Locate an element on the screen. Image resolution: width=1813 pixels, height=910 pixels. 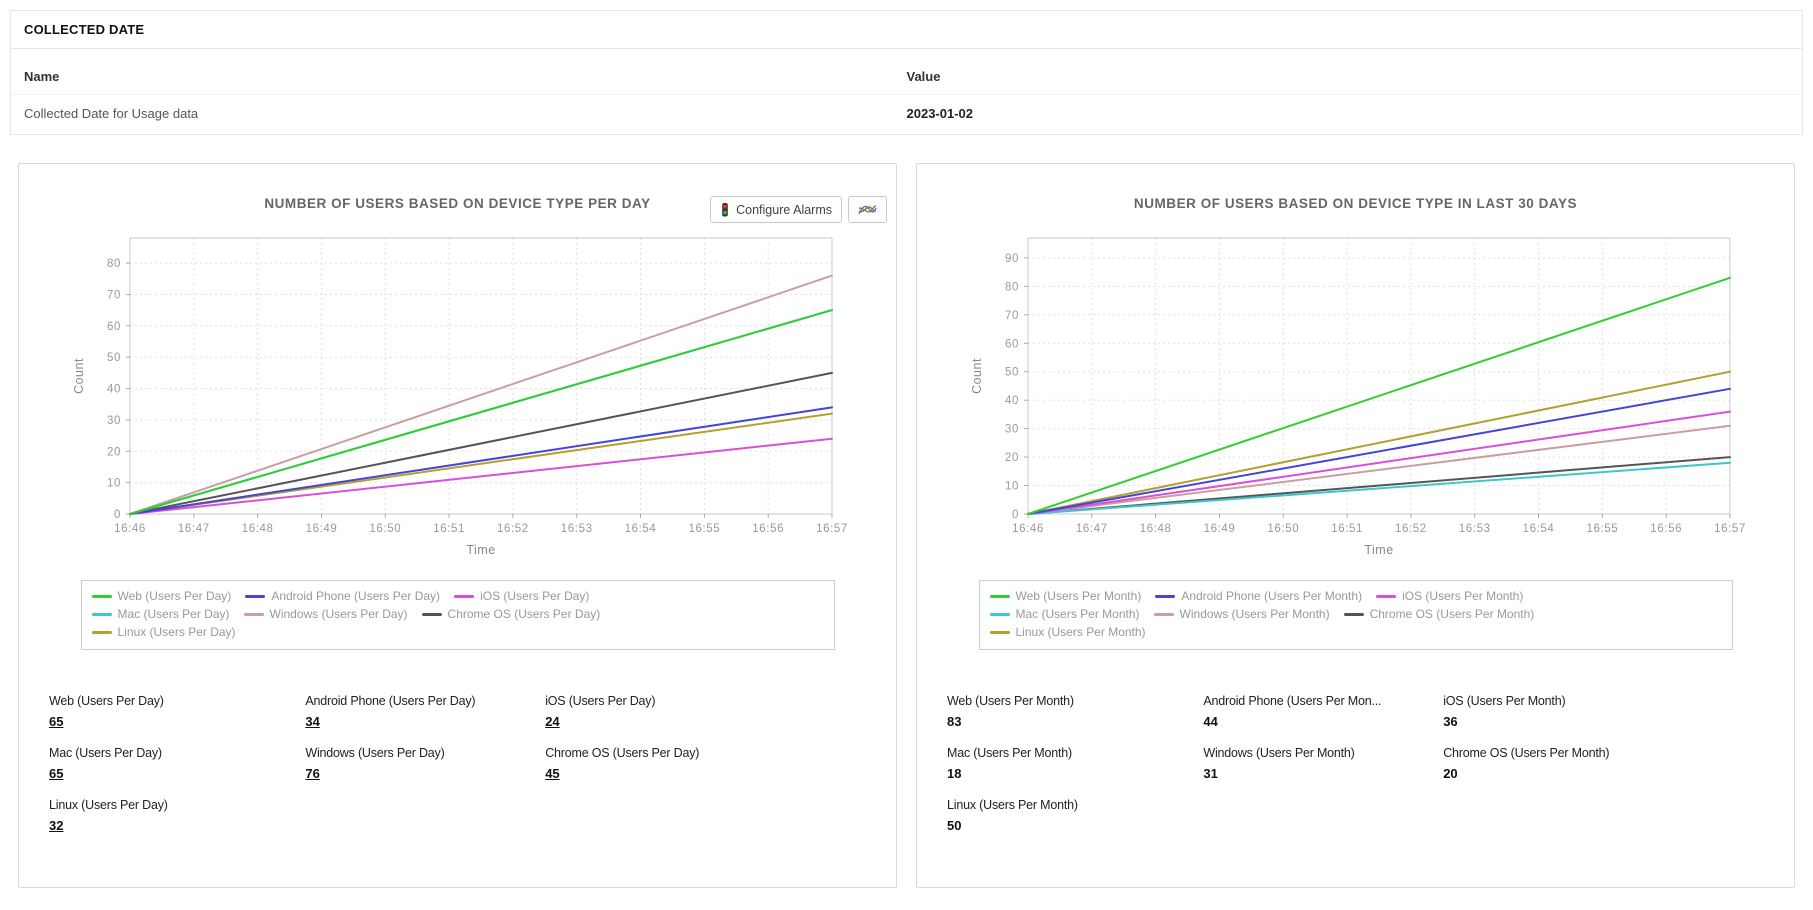
svg-text: 16:51 is located at coordinates (1347, 529).